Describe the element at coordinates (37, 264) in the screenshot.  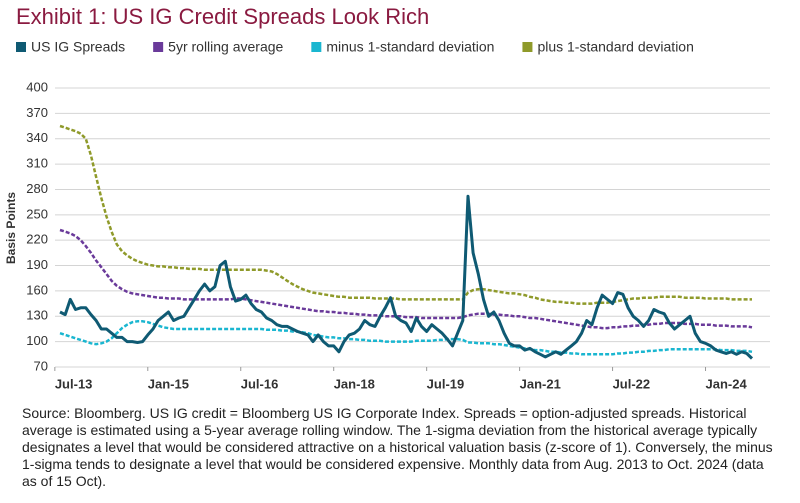
I see `y-tick-label: 190` at that location.